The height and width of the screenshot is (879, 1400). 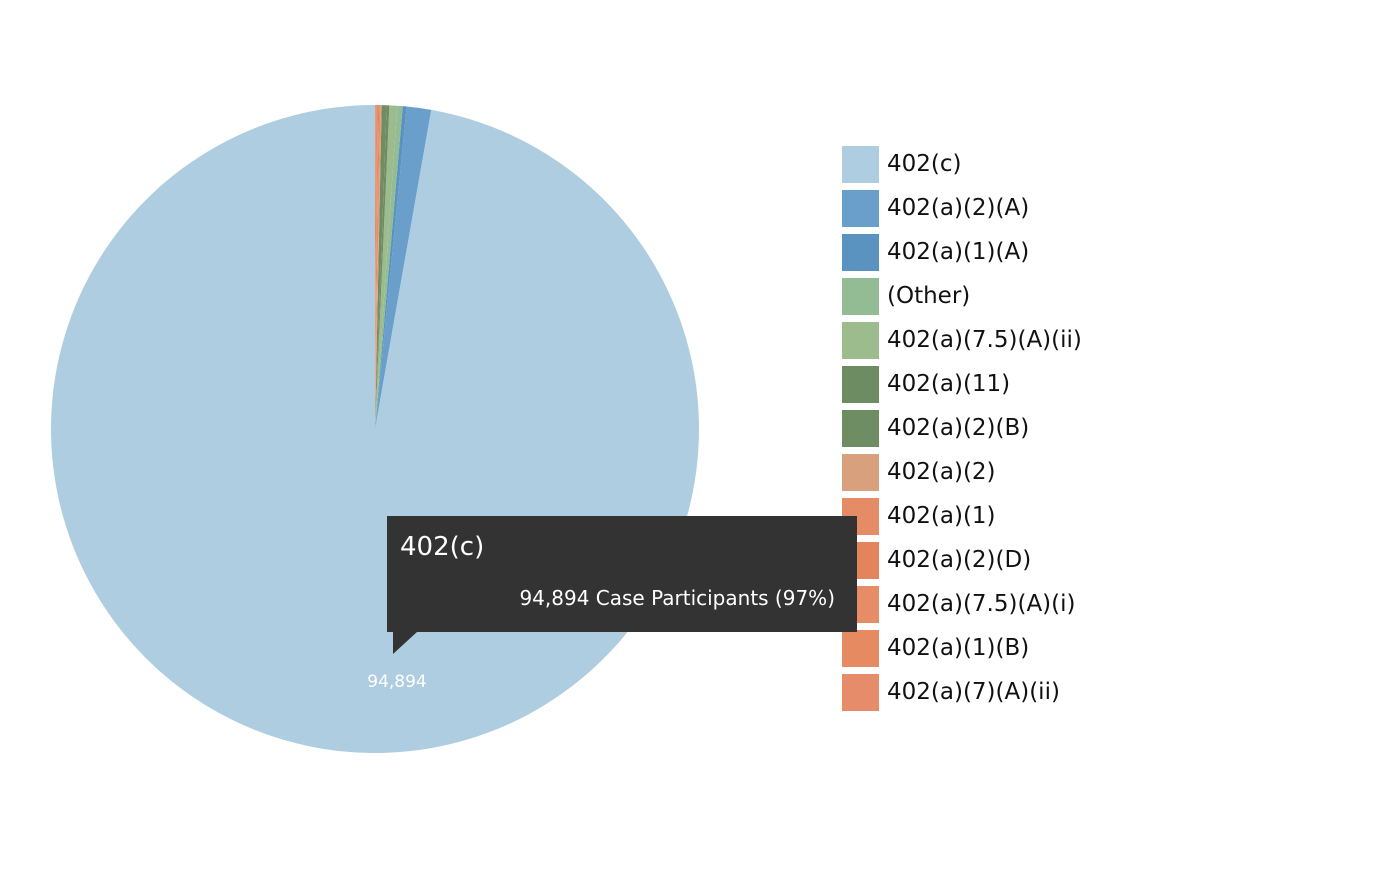 I want to click on slice-data-label: 94,894, so click(x=396, y=682).